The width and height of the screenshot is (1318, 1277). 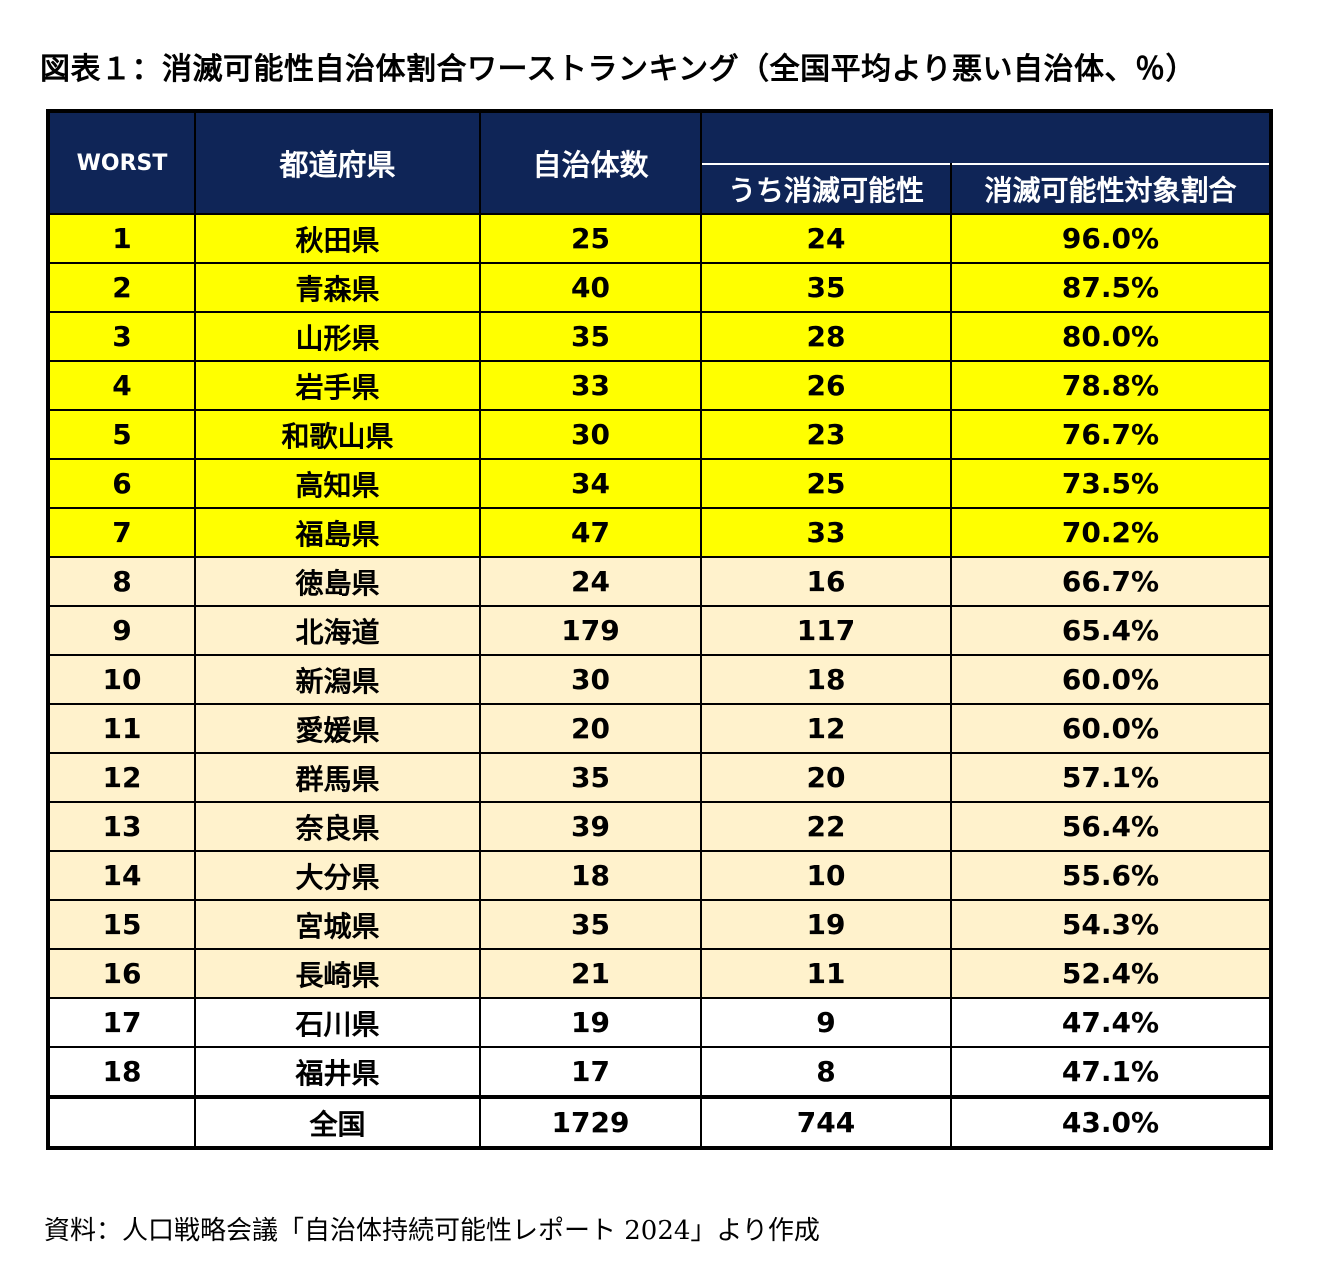 What do you see at coordinates (121, 434) in the screenshot?
I see `cell-rank: 5` at bounding box center [121, 434].